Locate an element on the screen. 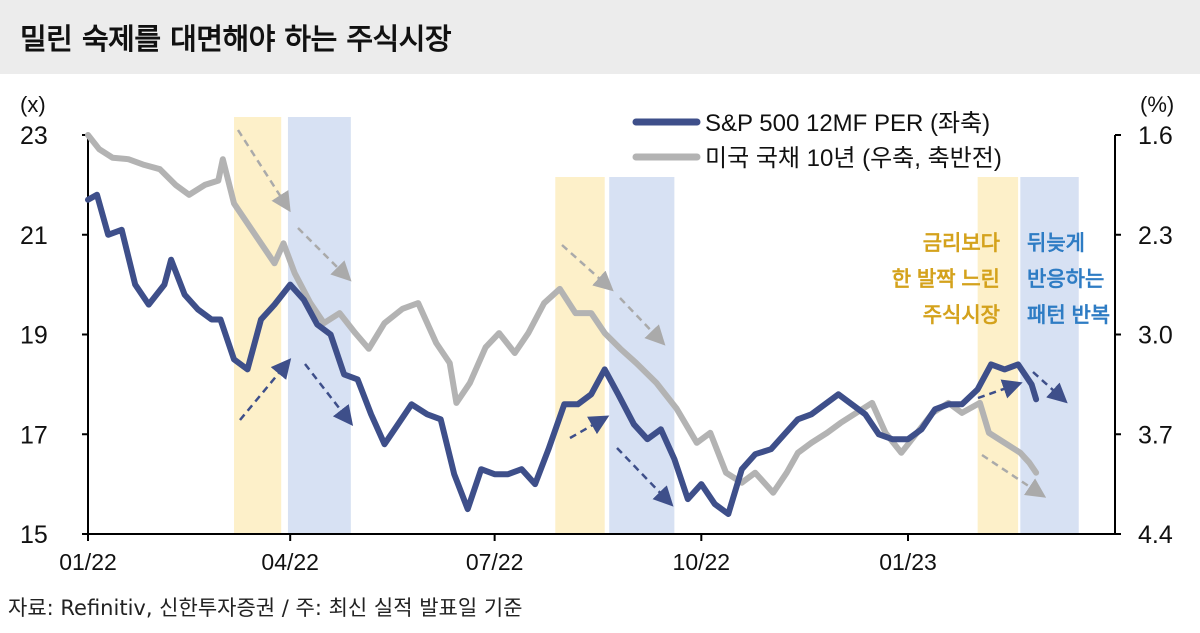  x-tick-label: 07/22 is located at coordinates (495, 562).